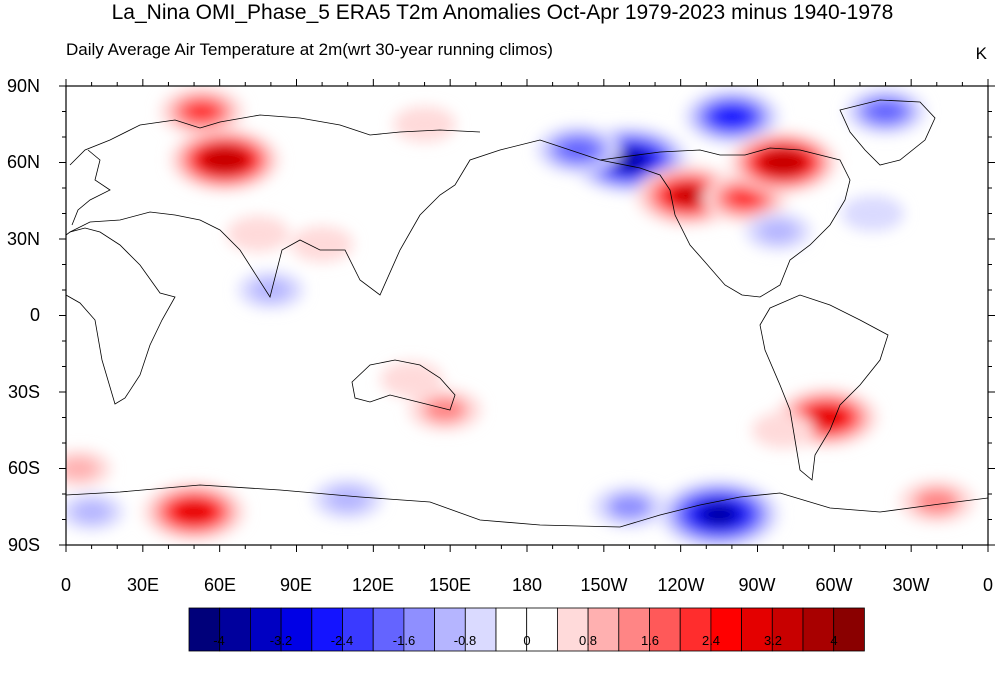  Describe the element at coordinates (23, 392) in the screenshot. I see `y-tick-label: 30S` at that location.